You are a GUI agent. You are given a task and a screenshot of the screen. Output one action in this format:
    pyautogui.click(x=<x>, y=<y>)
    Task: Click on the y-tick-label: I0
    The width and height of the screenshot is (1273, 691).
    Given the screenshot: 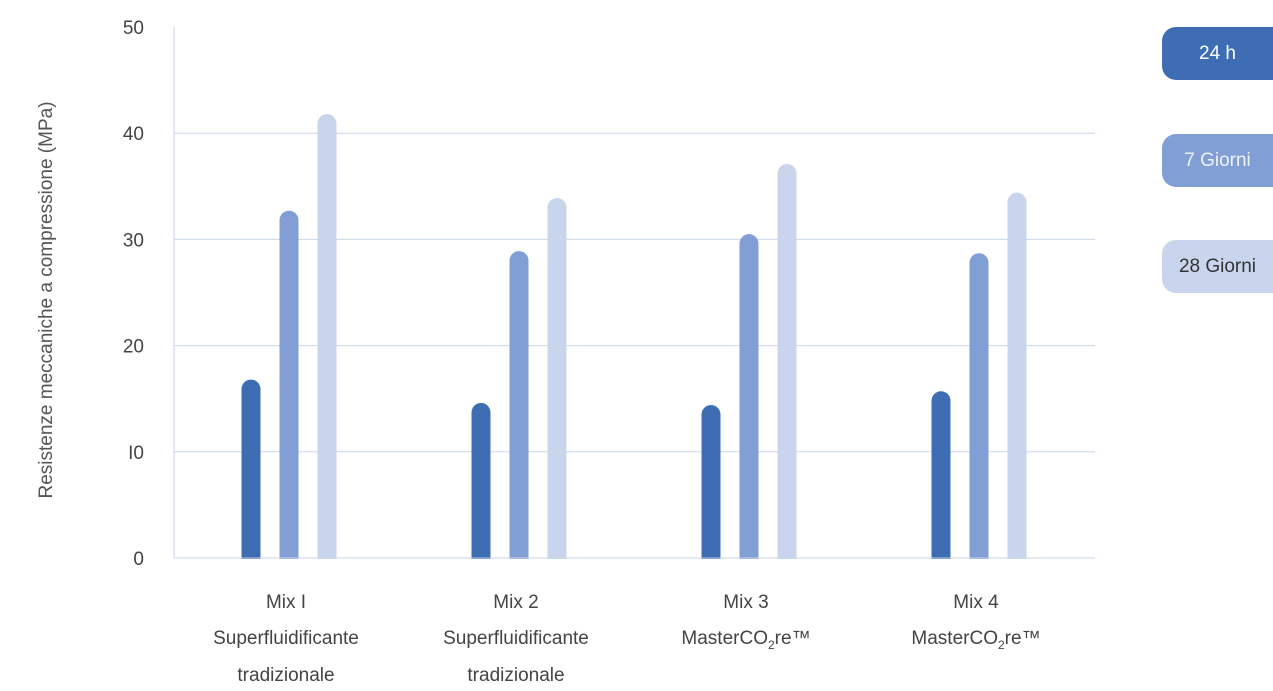 What is the action you would take?
    pyautogui.click(x=136, y=453)
    